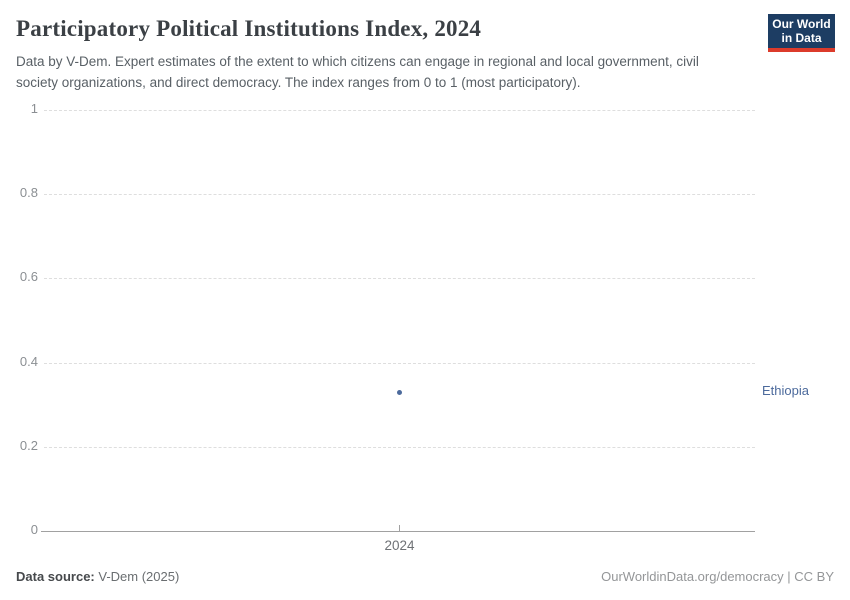  What do you see at coordinates (137, 576) in the screenshot?
I see `data-source-value: V-Dem (2025)` at bounding box center [137, 576].